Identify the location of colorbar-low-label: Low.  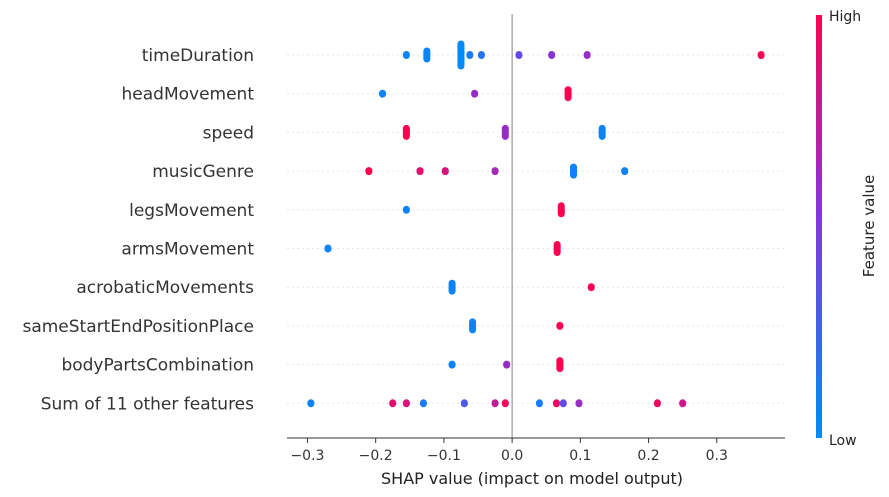
(843, 441).